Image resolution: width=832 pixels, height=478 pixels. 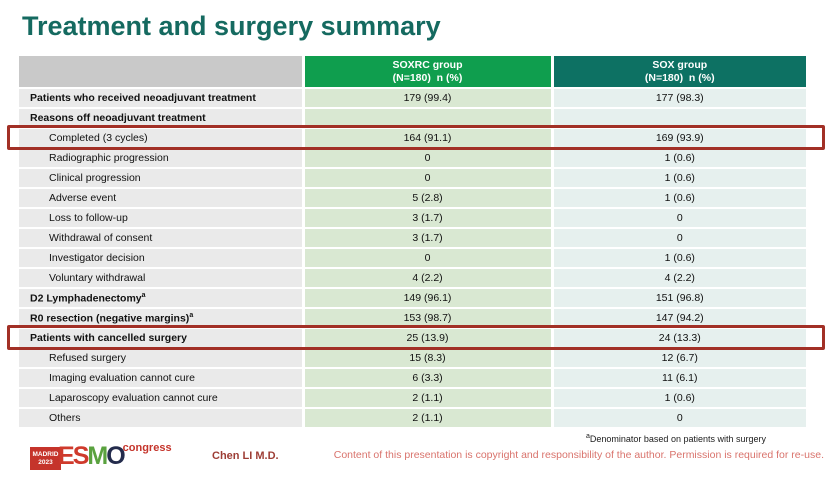 What do you see at coordinates (245, 456) in the screenshot?
I see `presenter-credit: Chen LI M.D.` at bounding box center [245, 456].